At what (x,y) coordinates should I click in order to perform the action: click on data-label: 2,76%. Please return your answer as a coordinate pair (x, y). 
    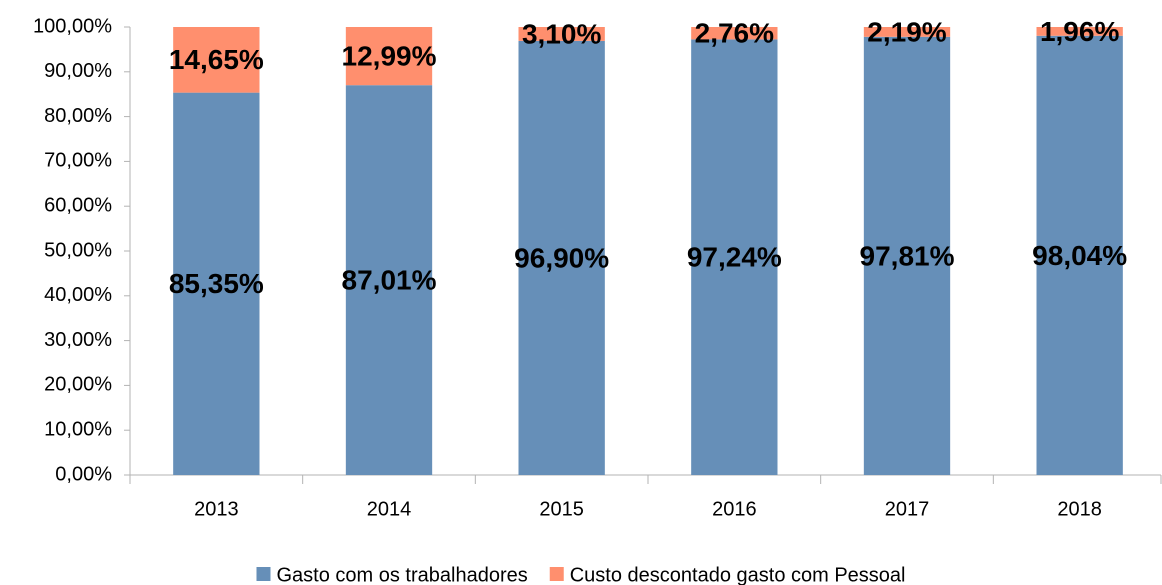
    Looking at the image, I should click on (734, 33).